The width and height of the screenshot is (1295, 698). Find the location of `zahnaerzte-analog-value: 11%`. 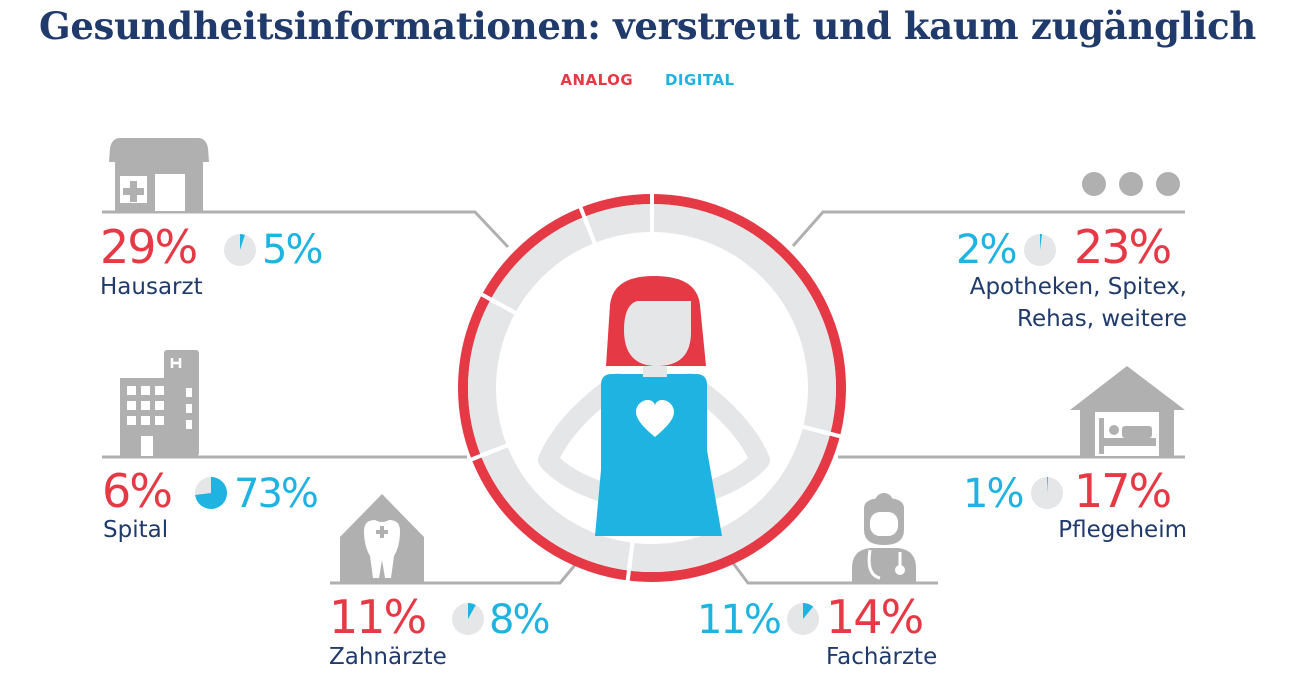

zahnaerzte-analog-value: 11% is located at coordinates (378, 617).